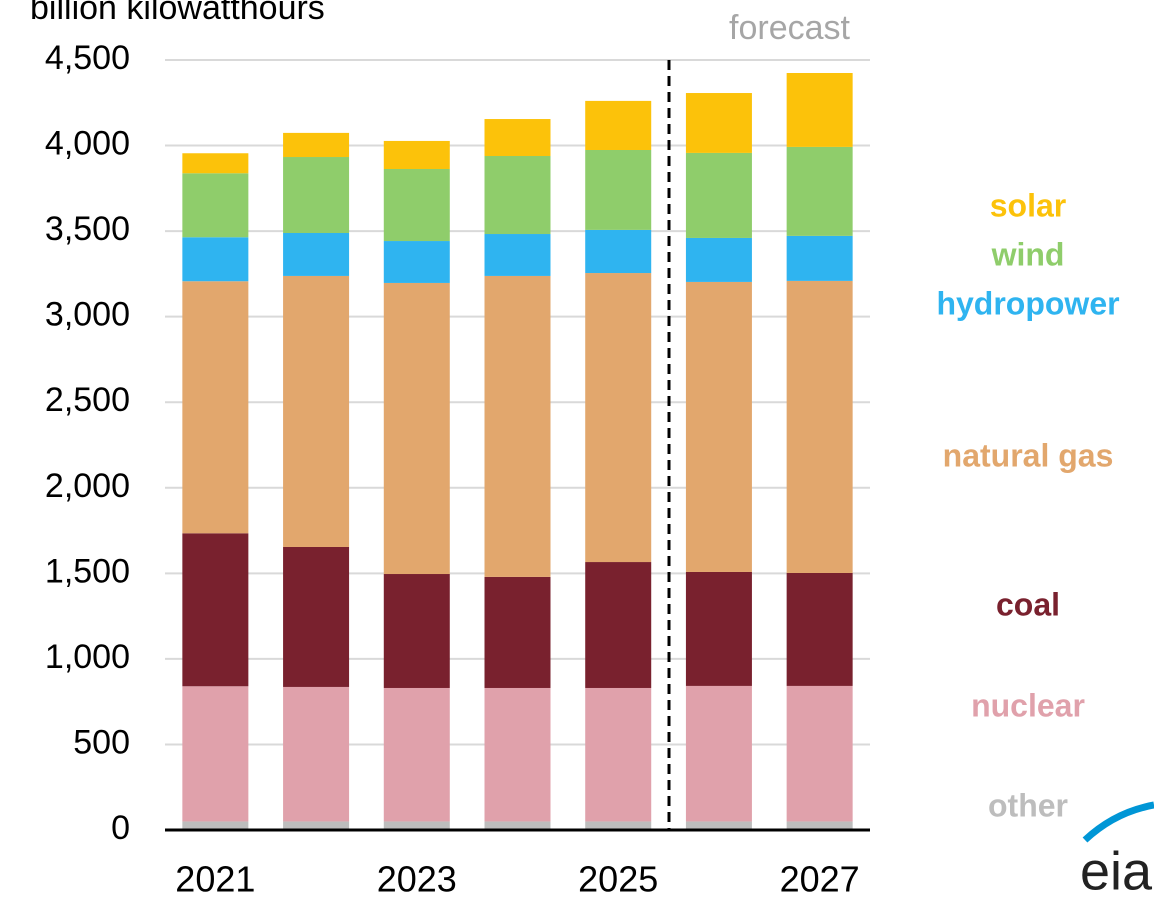 The image size is (1154, 902). I want to click on y-tick-label: 2,000, so click(87, 486).